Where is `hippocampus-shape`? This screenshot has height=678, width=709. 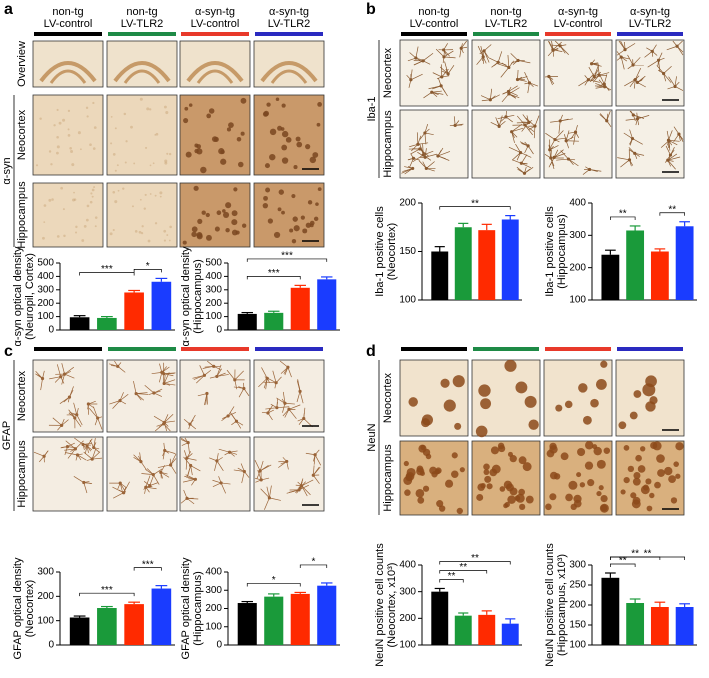
hippocampus-shape is located at coordinates (68, 72).